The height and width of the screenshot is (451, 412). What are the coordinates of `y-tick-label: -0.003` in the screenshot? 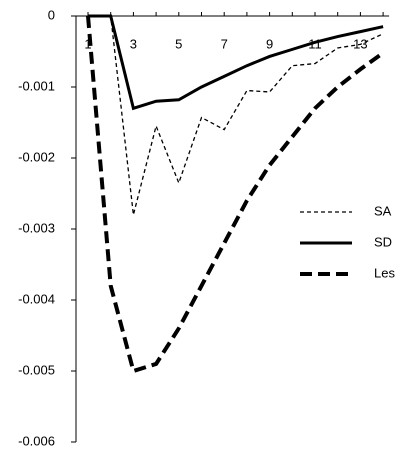 It's located at (36, 227).